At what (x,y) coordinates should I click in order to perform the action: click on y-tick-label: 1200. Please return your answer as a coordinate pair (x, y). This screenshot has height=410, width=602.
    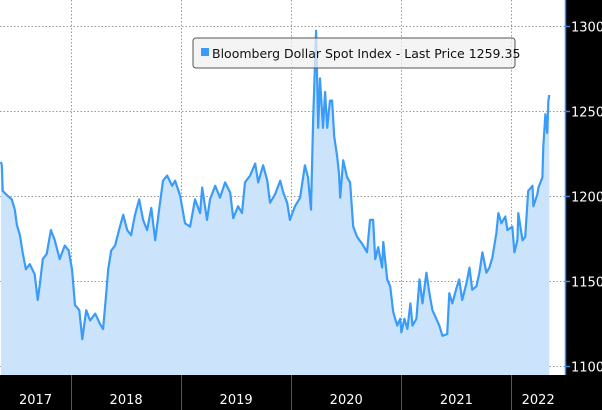
    Looking at the image, I should click on (586, 198).